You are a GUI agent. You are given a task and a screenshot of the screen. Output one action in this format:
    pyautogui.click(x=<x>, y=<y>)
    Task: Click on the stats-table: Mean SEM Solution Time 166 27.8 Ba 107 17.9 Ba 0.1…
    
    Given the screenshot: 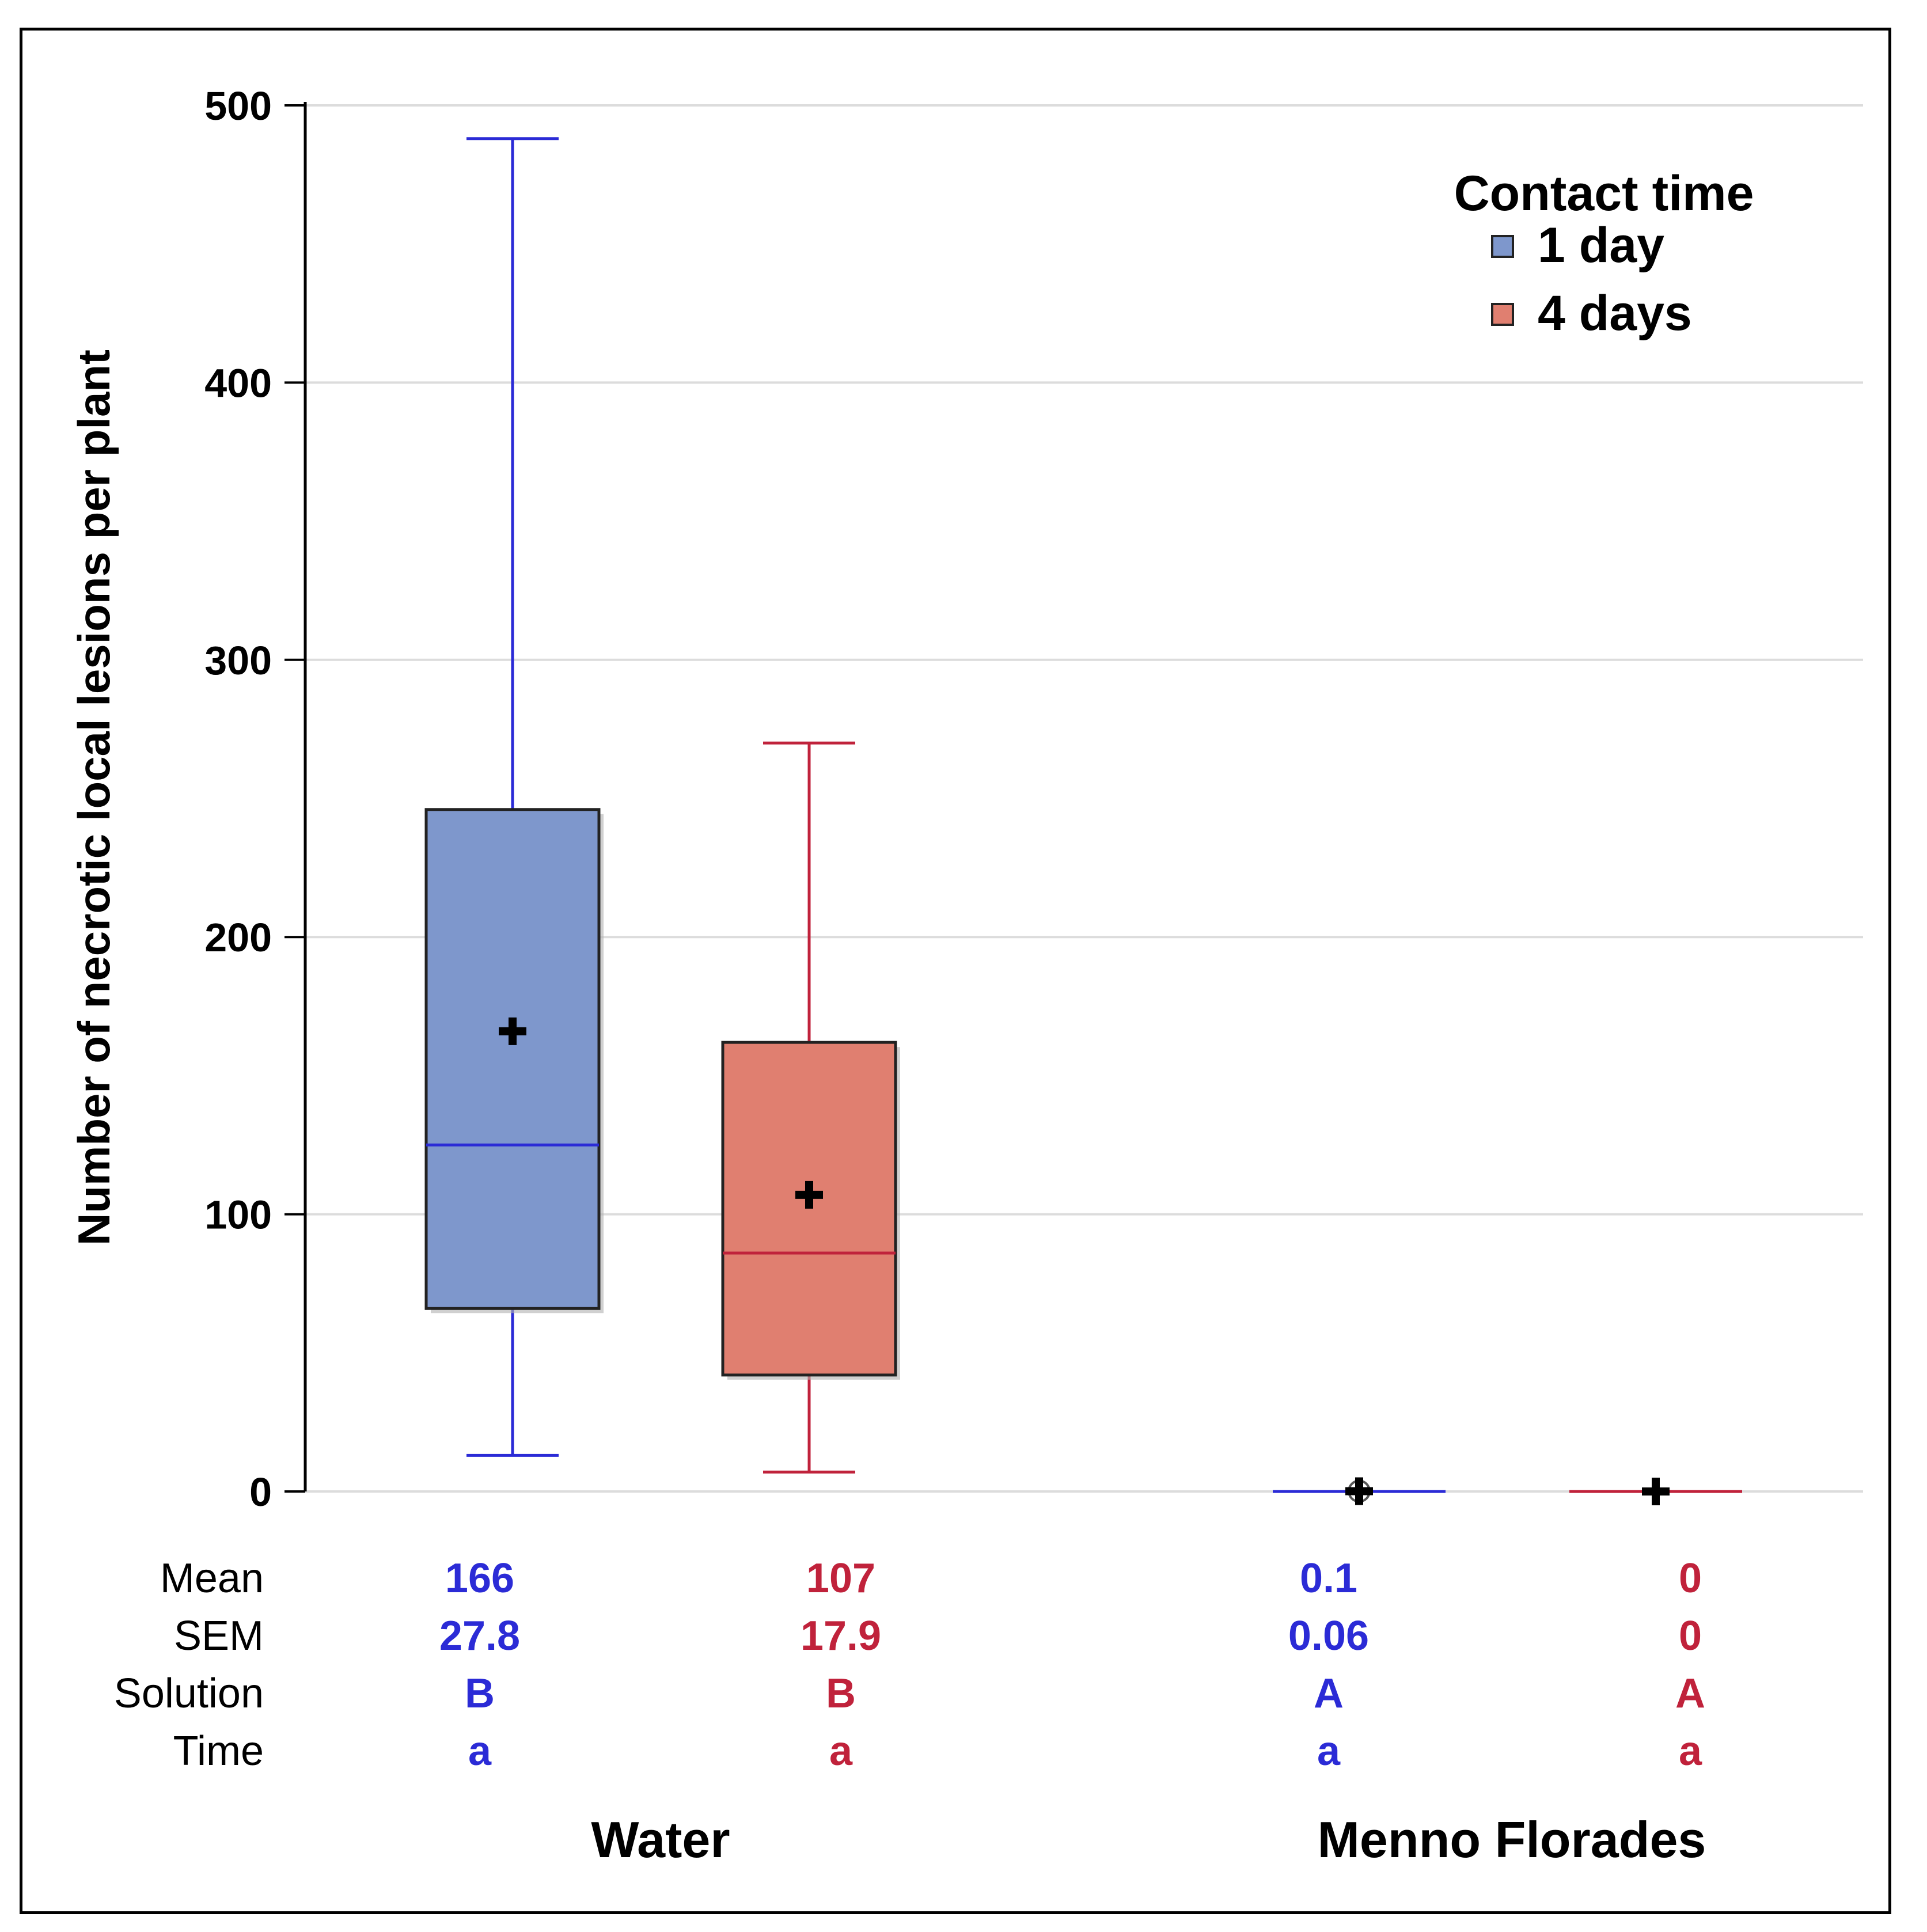 What is the action you would take?
    pyautogui.click(x=909, y=1664)
    